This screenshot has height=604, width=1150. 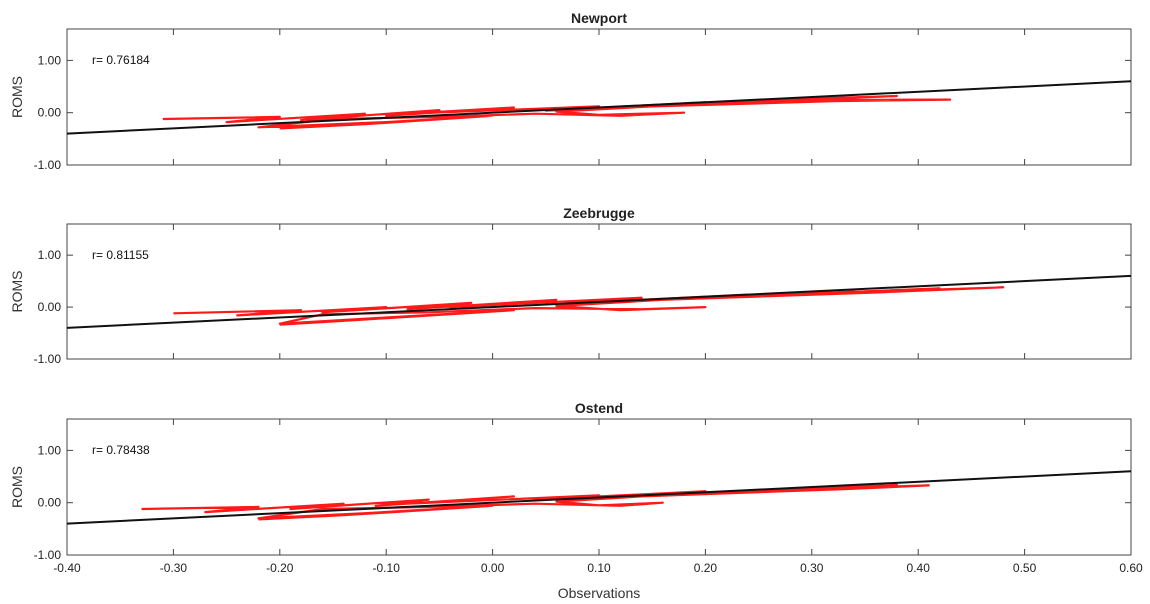 What do you see at coordinates (174, 568) in the screenshot?
I see `x-tick-label: -0.30` at bounding box center [174, 568].